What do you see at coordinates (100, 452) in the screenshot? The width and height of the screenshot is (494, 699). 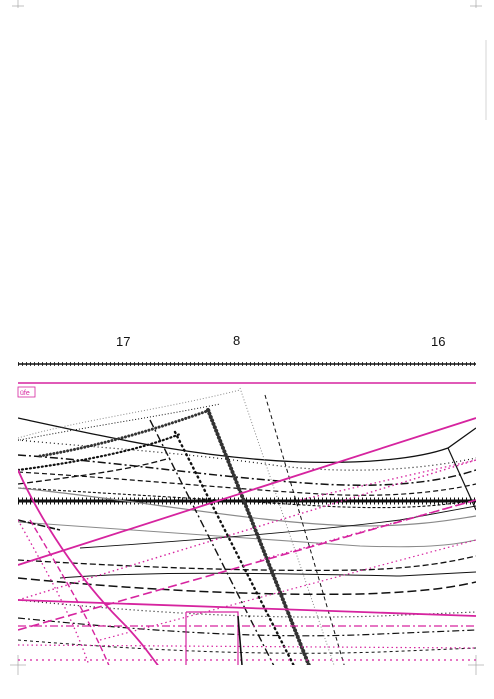 I see `dot-arc-heavy` at bounding box center [100, 452].